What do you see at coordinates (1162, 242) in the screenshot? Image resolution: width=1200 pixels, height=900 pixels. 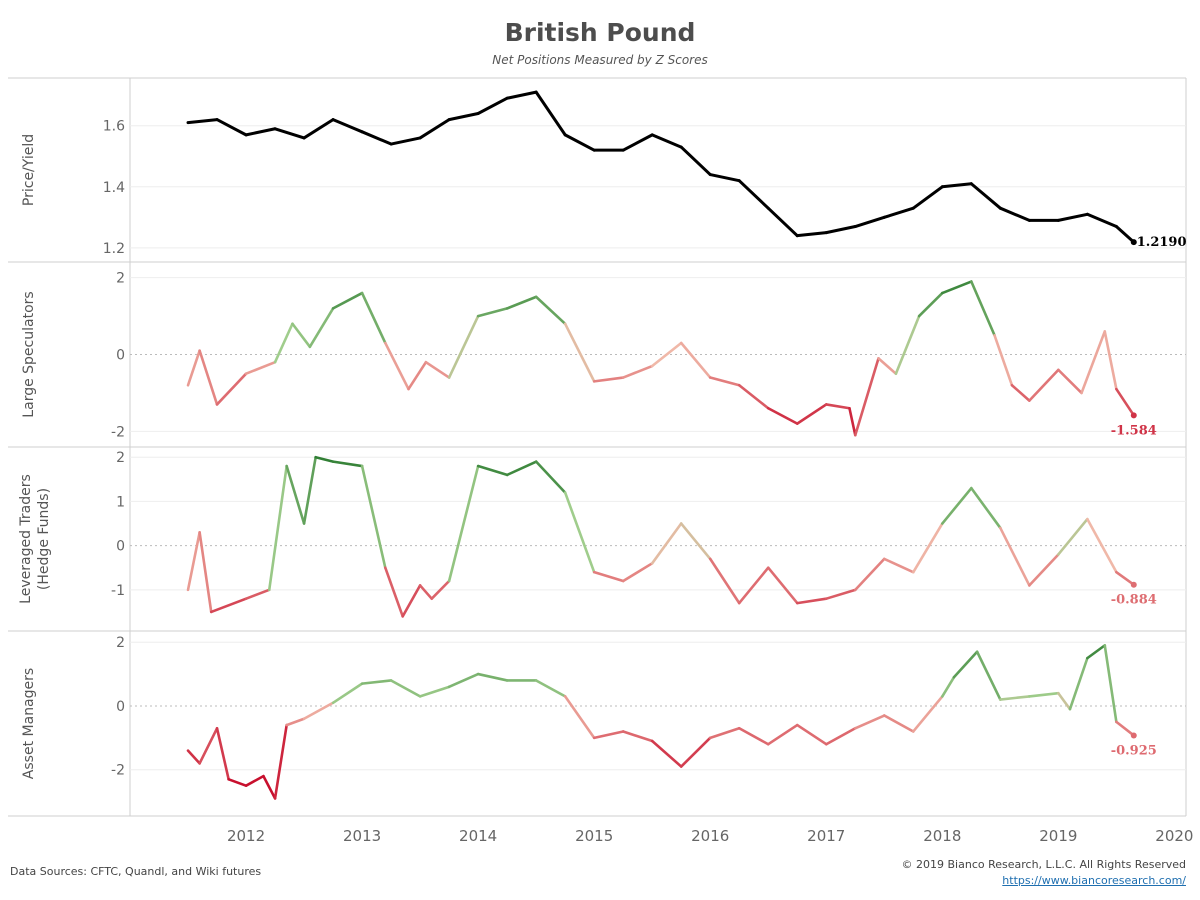 I see `last-value-label: 1.2190` at bounding box center [1162, 242].